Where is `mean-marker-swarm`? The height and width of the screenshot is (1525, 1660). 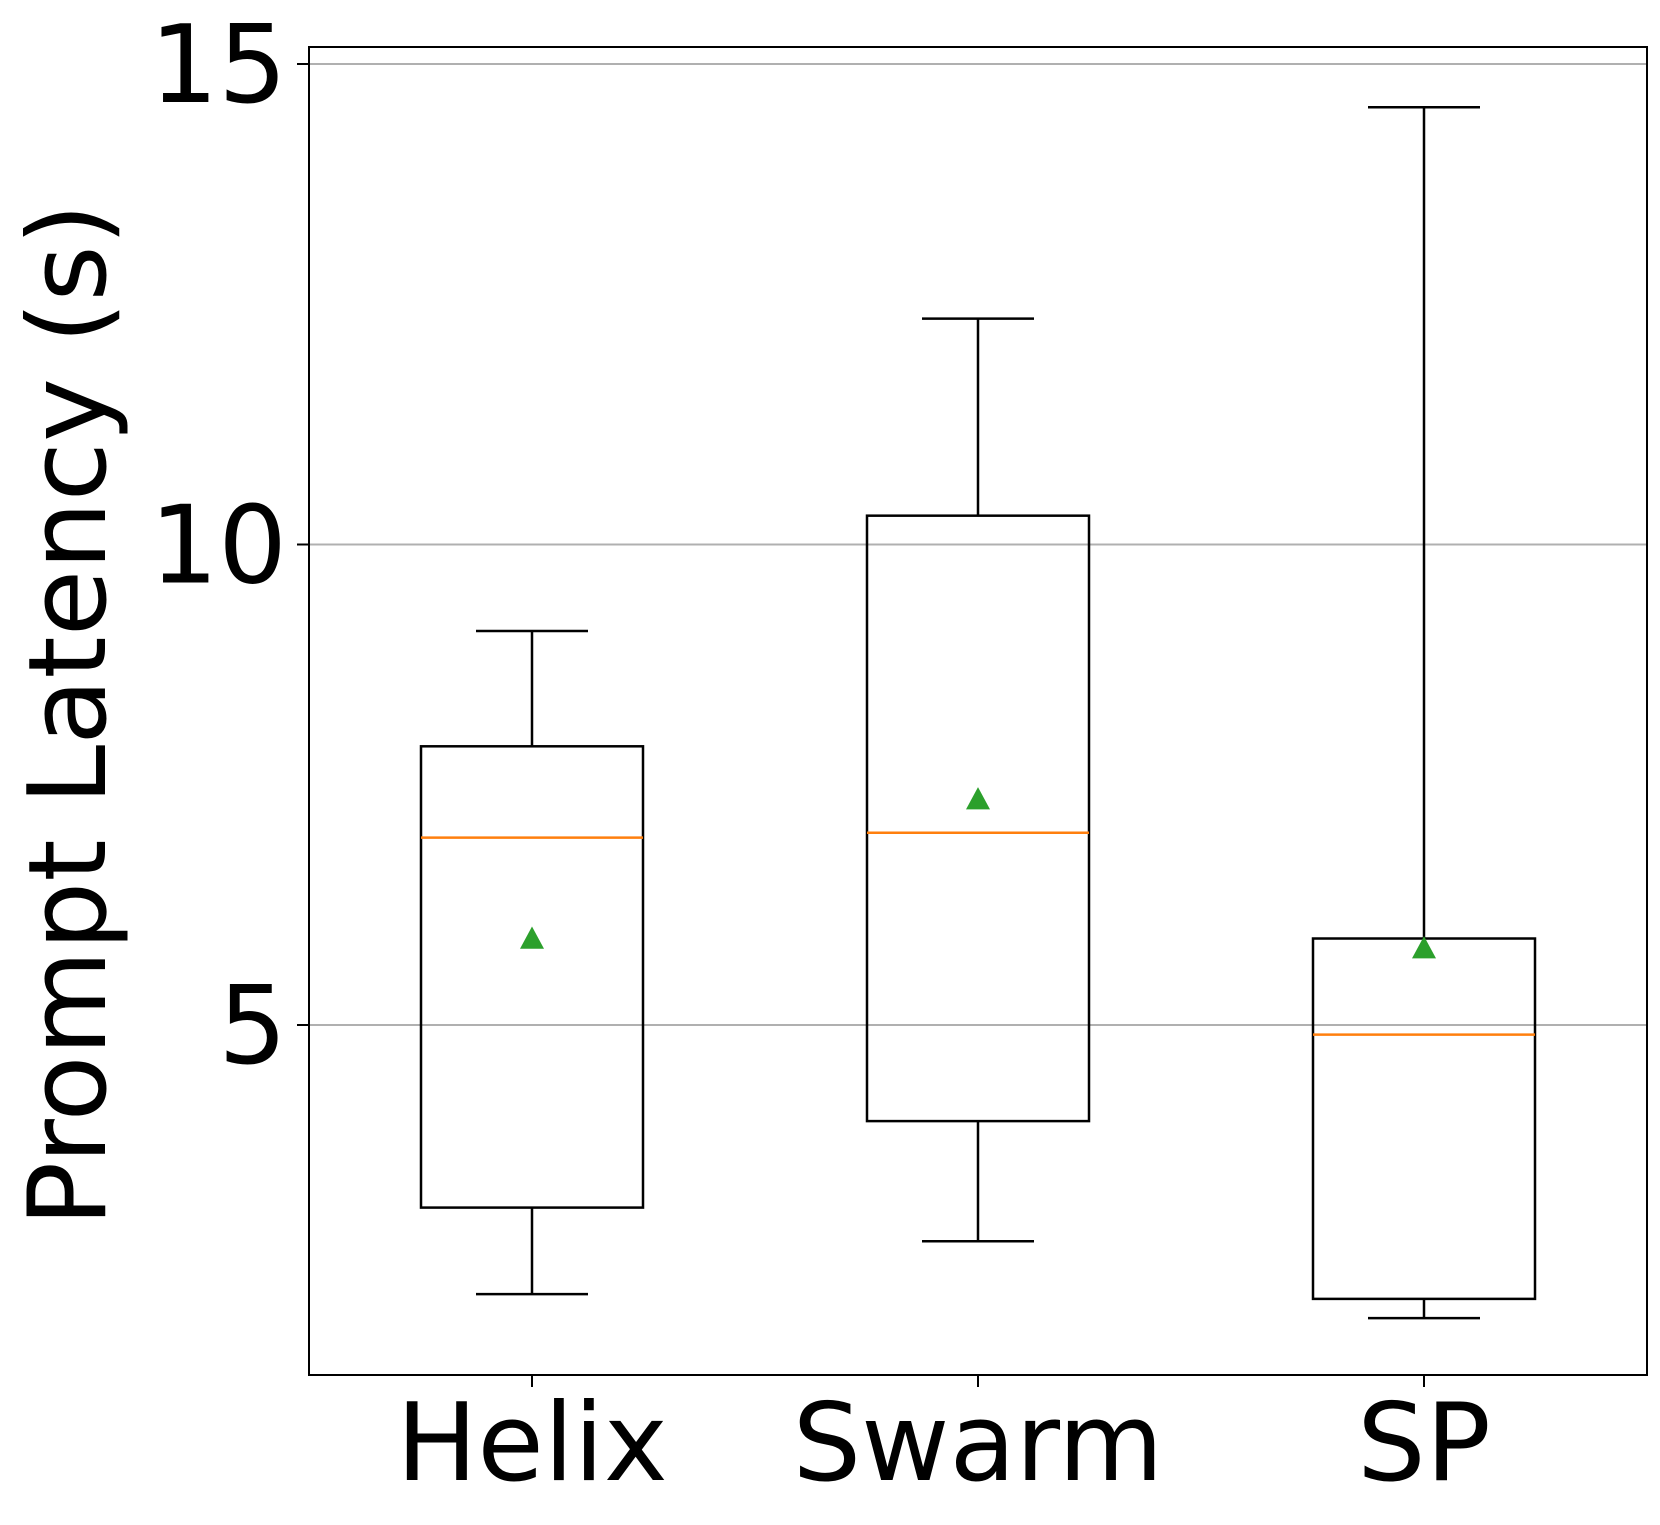 mean-marker-swarm is located at coordinates (978, 798).